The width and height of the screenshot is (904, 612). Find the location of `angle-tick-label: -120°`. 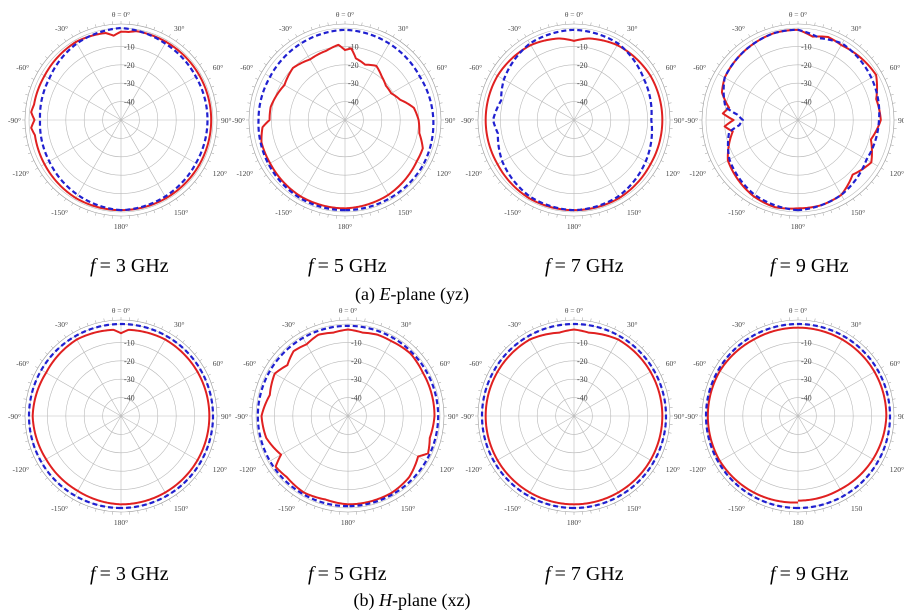

angle-tick-label: -120° is located at coordinates (473, 173).